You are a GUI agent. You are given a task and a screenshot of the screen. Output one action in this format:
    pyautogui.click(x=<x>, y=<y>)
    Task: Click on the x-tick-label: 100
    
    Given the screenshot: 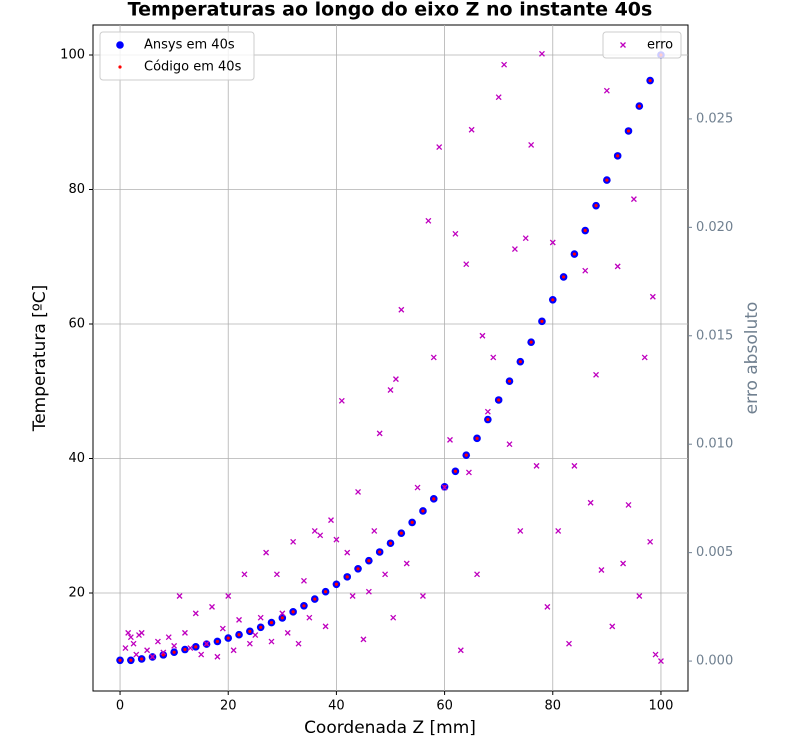 What is the action you would take?
    pyautogui.click(x=661, y=706)
    